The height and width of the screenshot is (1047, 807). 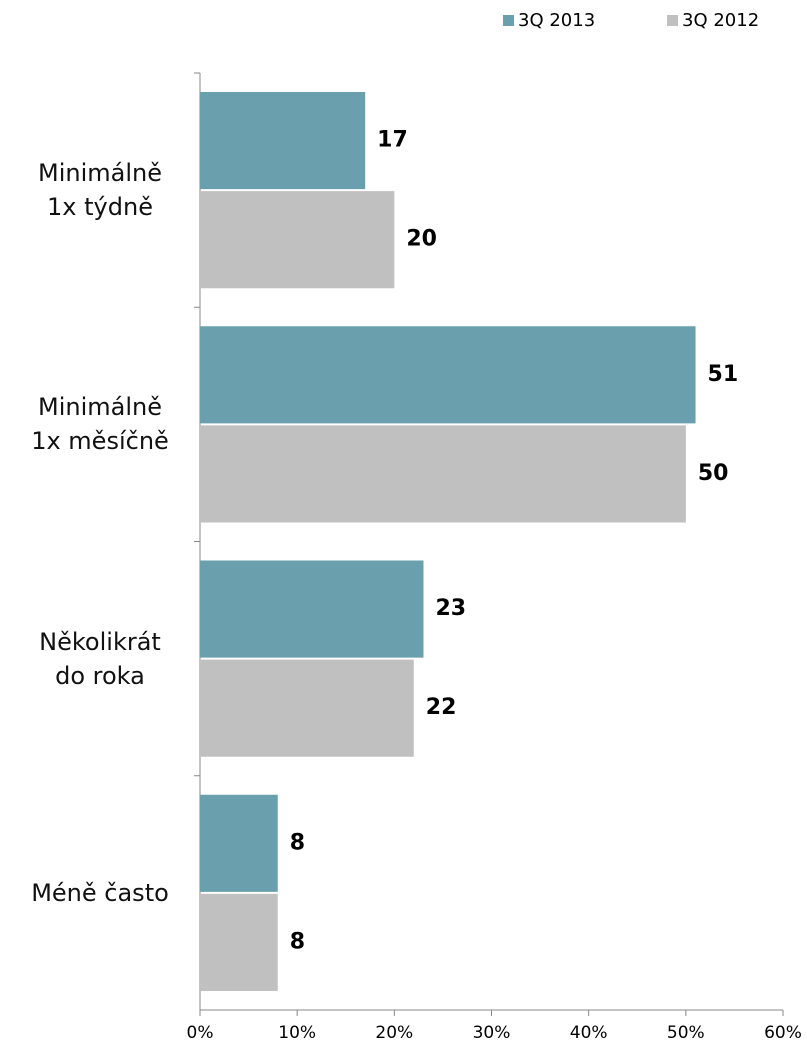 What do you see at coordinates (392, 140) in the screenshot?
I see `data-label: 17` at bounding box center [392, 140].